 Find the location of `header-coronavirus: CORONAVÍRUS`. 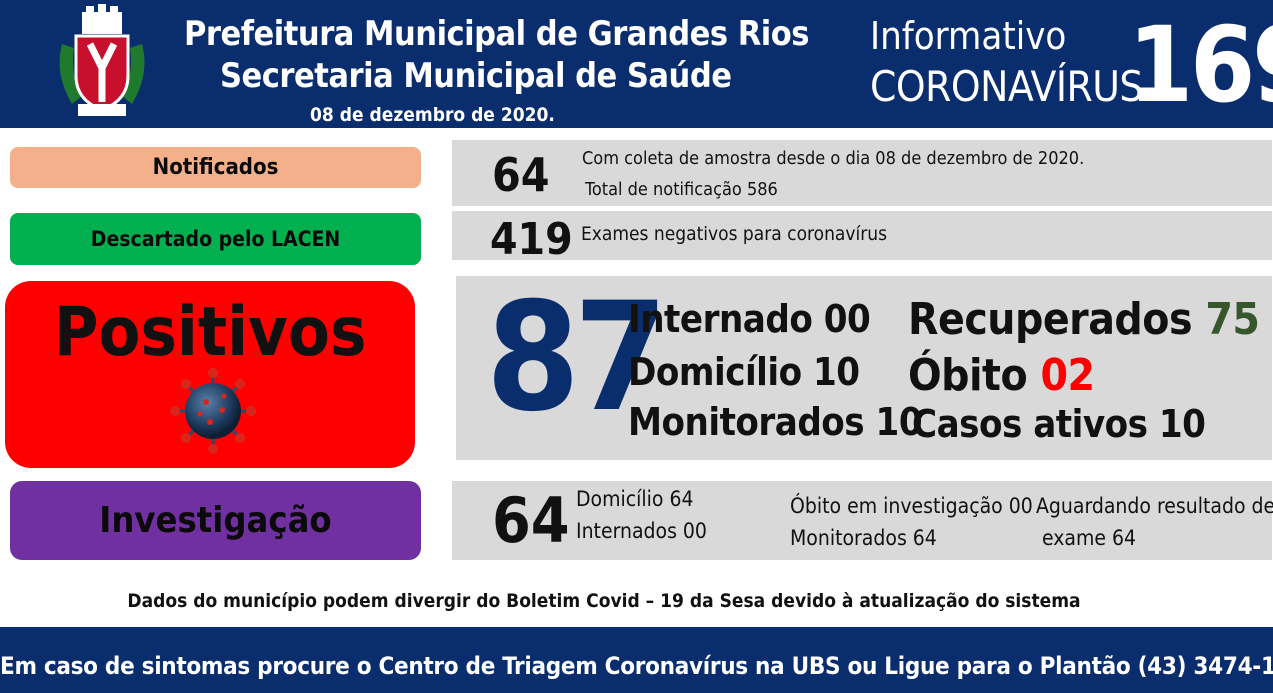

header-coronavirus: CORONAVÍRUS is located at coordinates (1006, 86).